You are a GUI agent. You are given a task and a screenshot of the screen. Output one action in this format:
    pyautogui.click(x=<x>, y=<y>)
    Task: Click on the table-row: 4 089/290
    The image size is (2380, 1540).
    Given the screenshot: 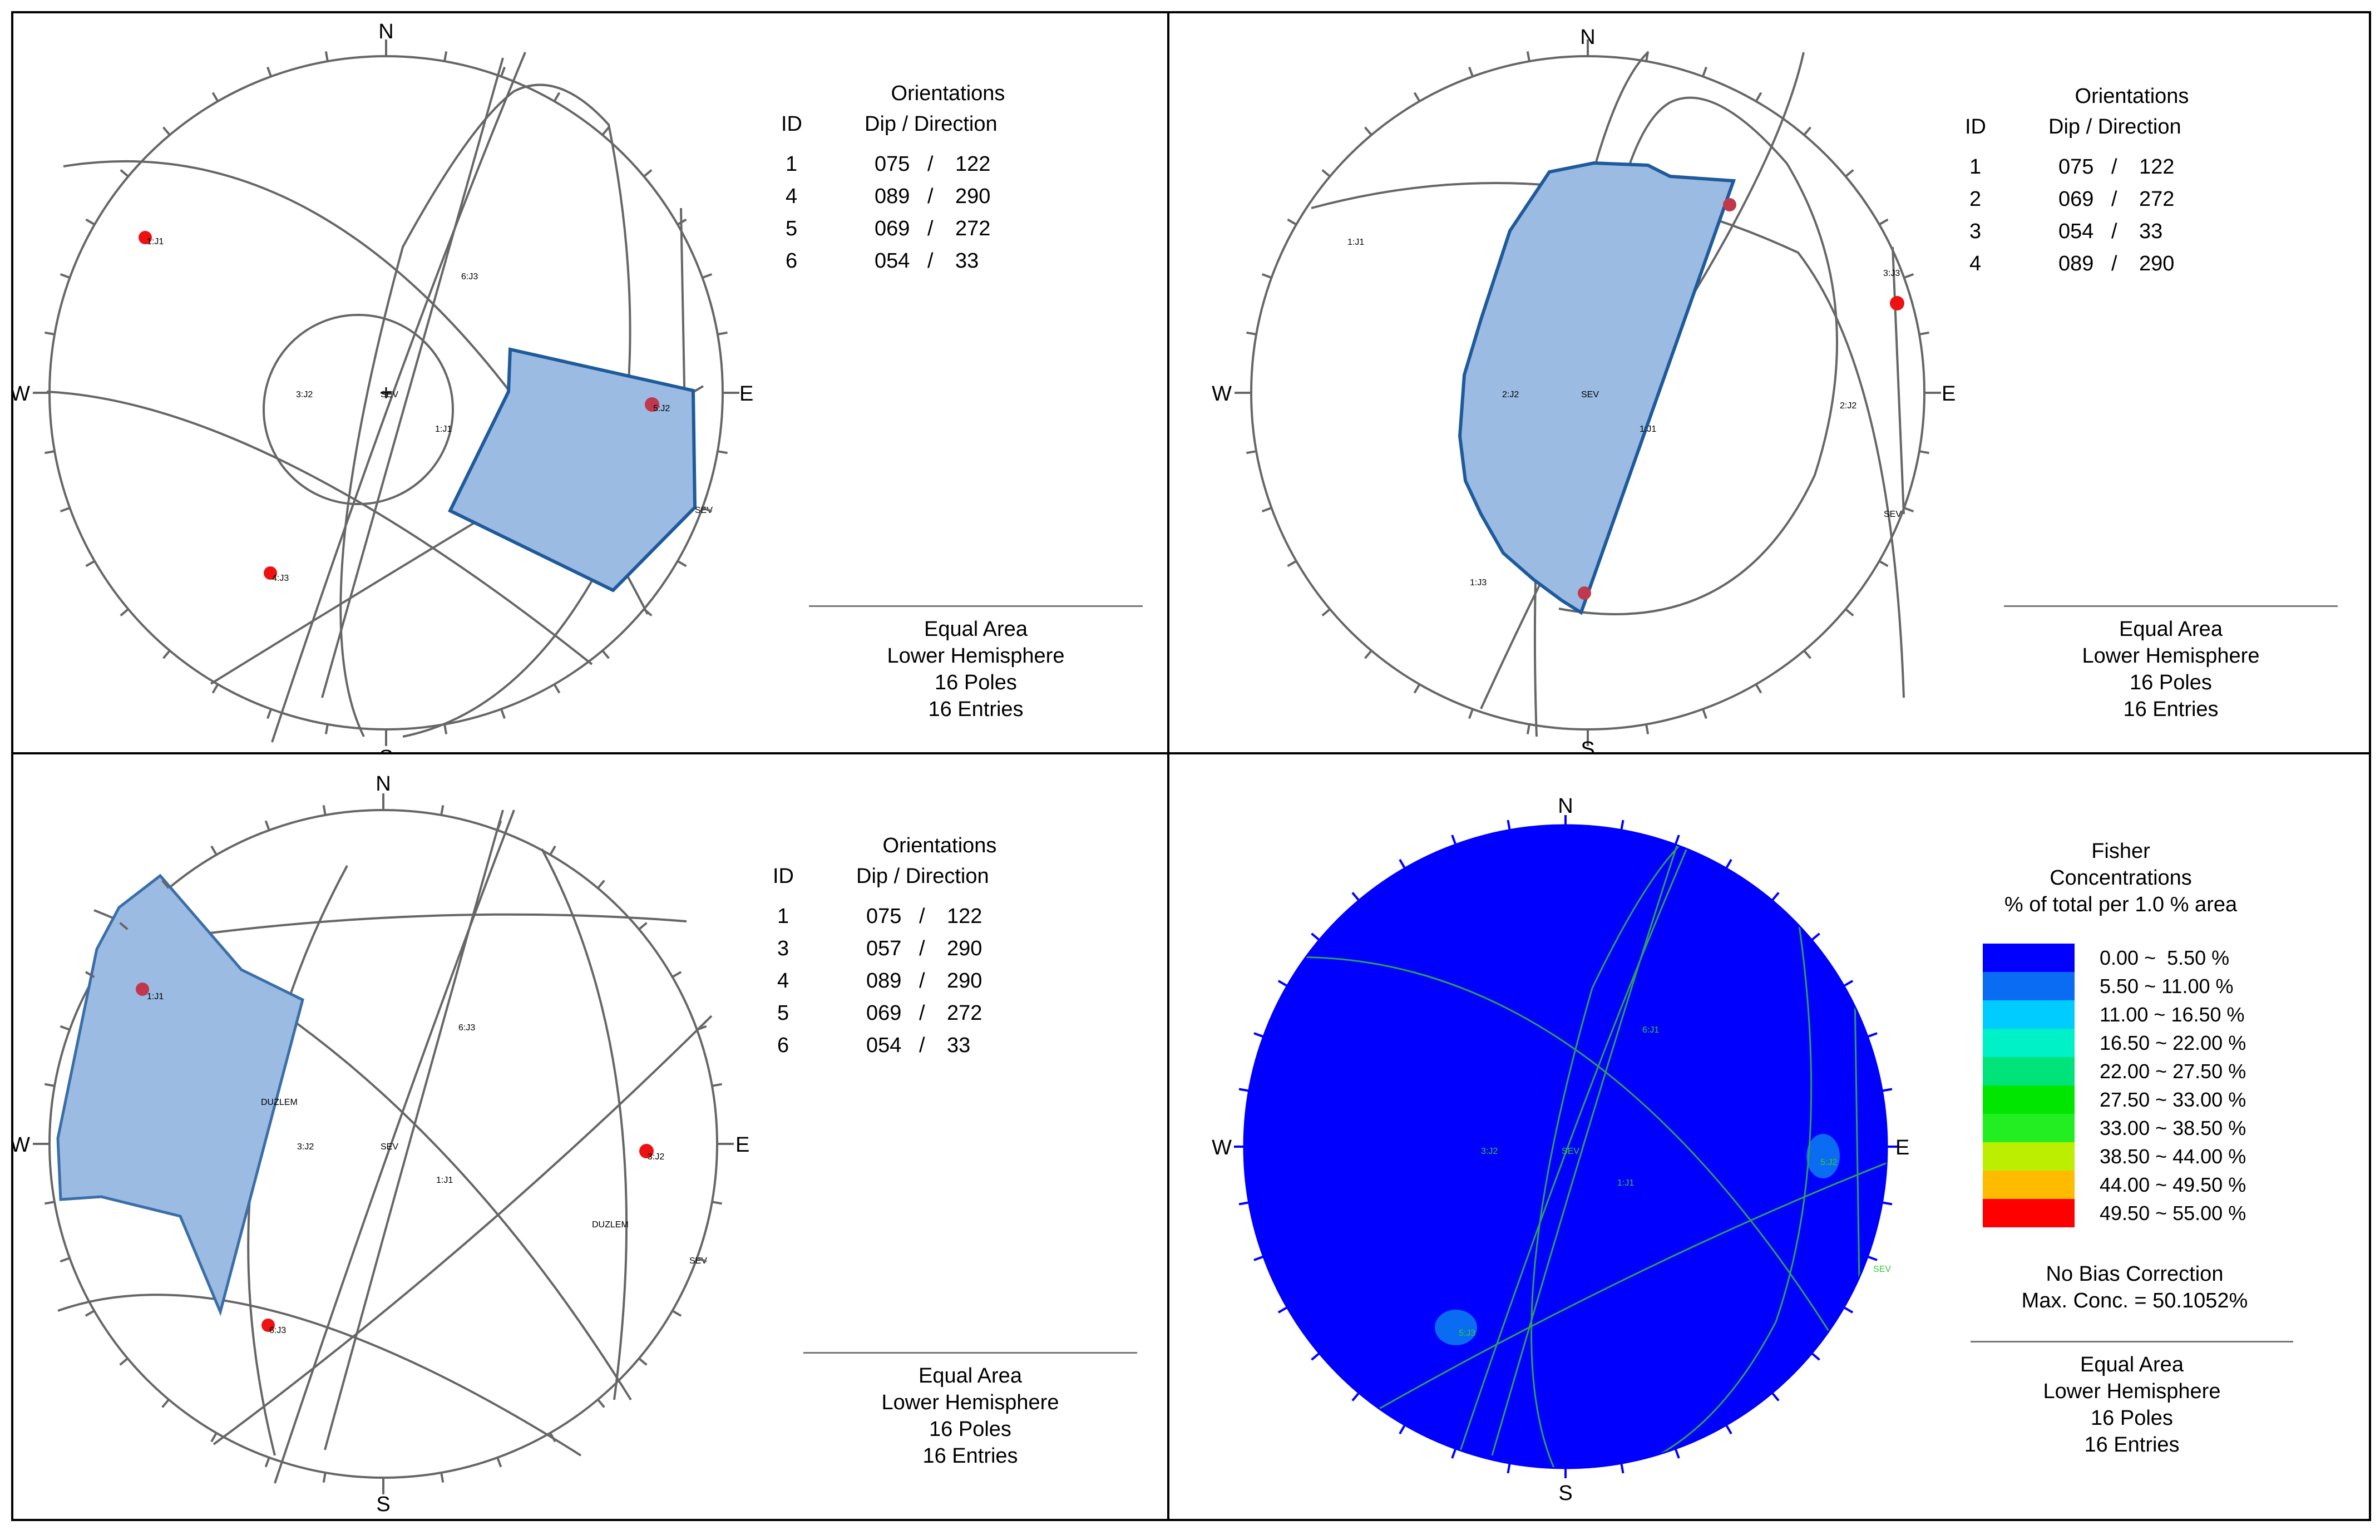 What is the action you would take?
    pyautogui.click(x=879, y=981)
    